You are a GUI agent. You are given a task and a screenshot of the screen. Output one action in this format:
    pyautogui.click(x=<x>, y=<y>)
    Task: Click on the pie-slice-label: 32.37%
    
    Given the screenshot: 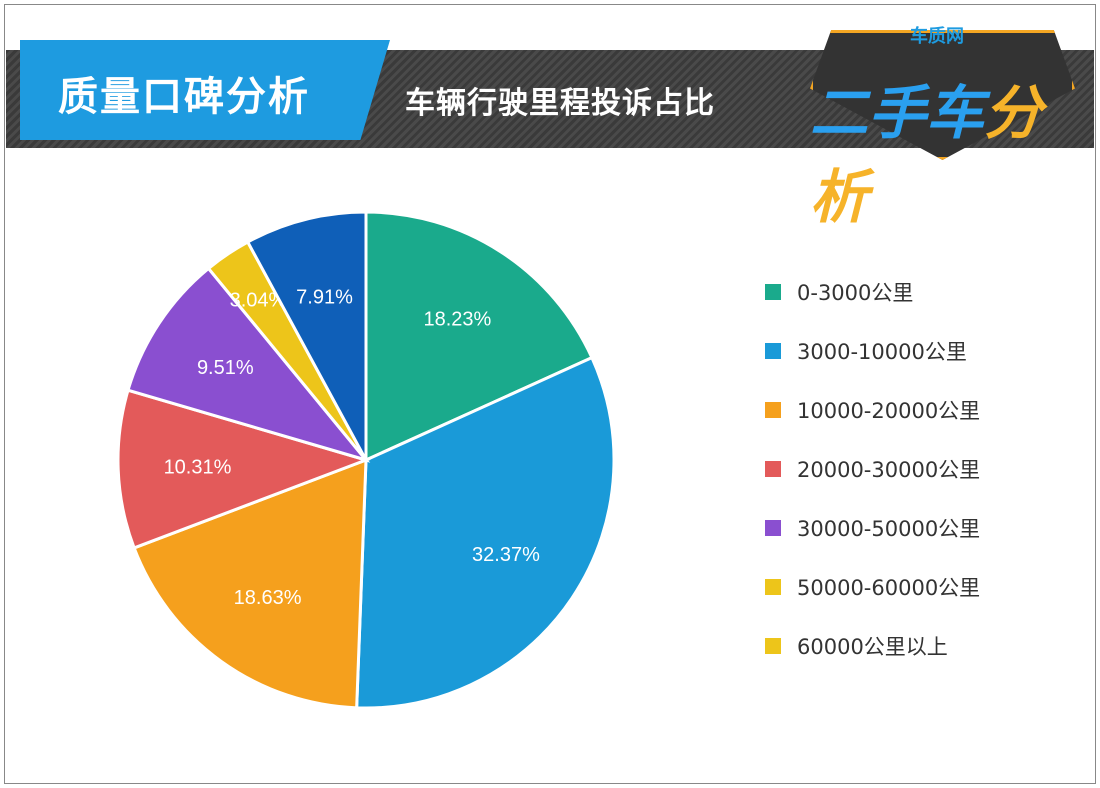 What is the action you would take?
    pyautogui.click(x=506, y=555)
    